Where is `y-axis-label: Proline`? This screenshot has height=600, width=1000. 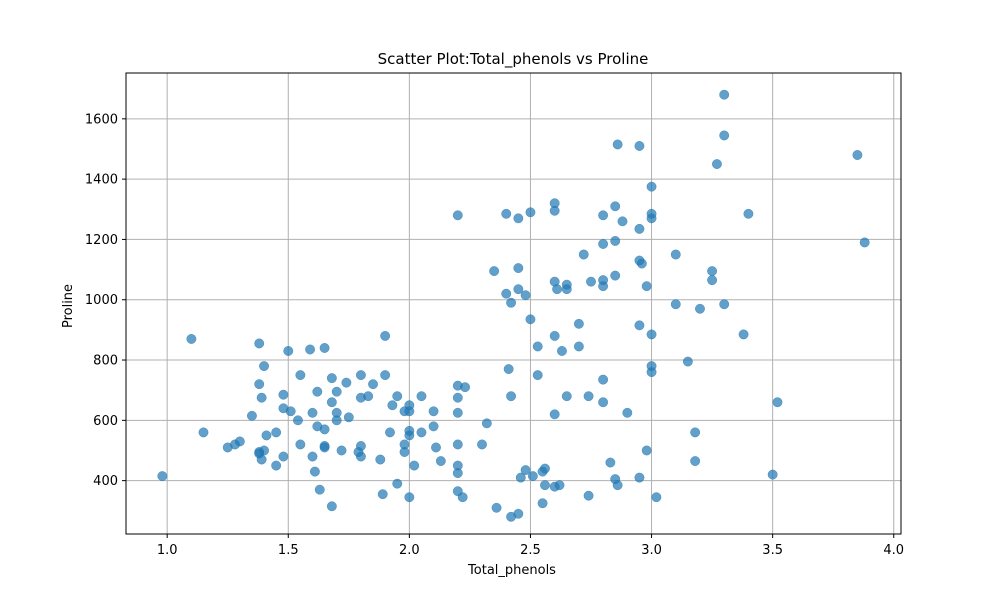
y-axis-label: Proline is located at coordinates (68, 306).